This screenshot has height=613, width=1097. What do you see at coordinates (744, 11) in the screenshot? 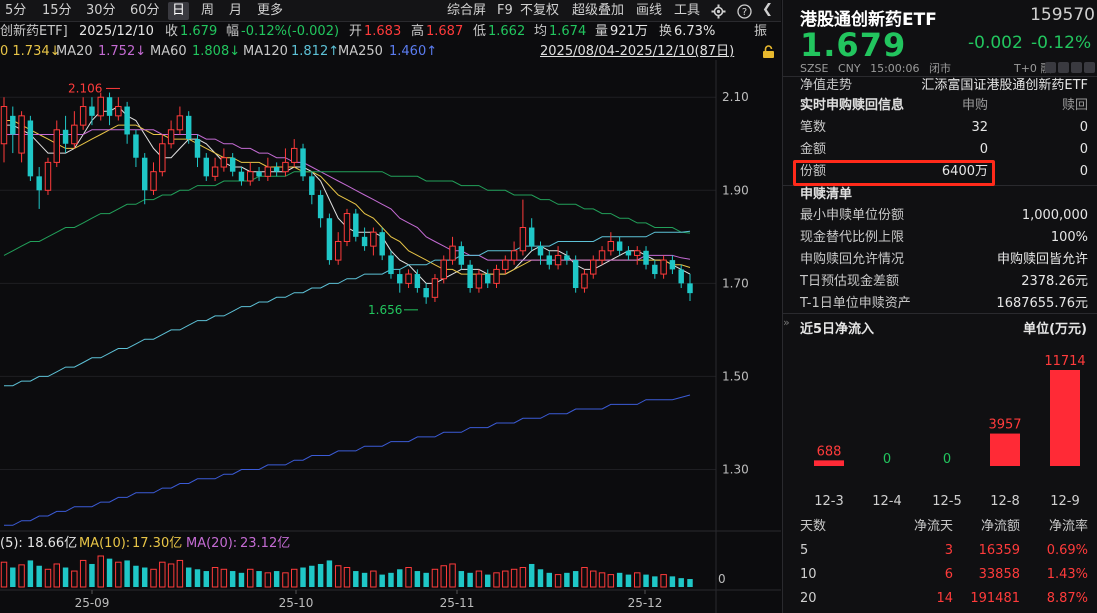
I see `info-icon: ?` at bounding box center [744, 11].